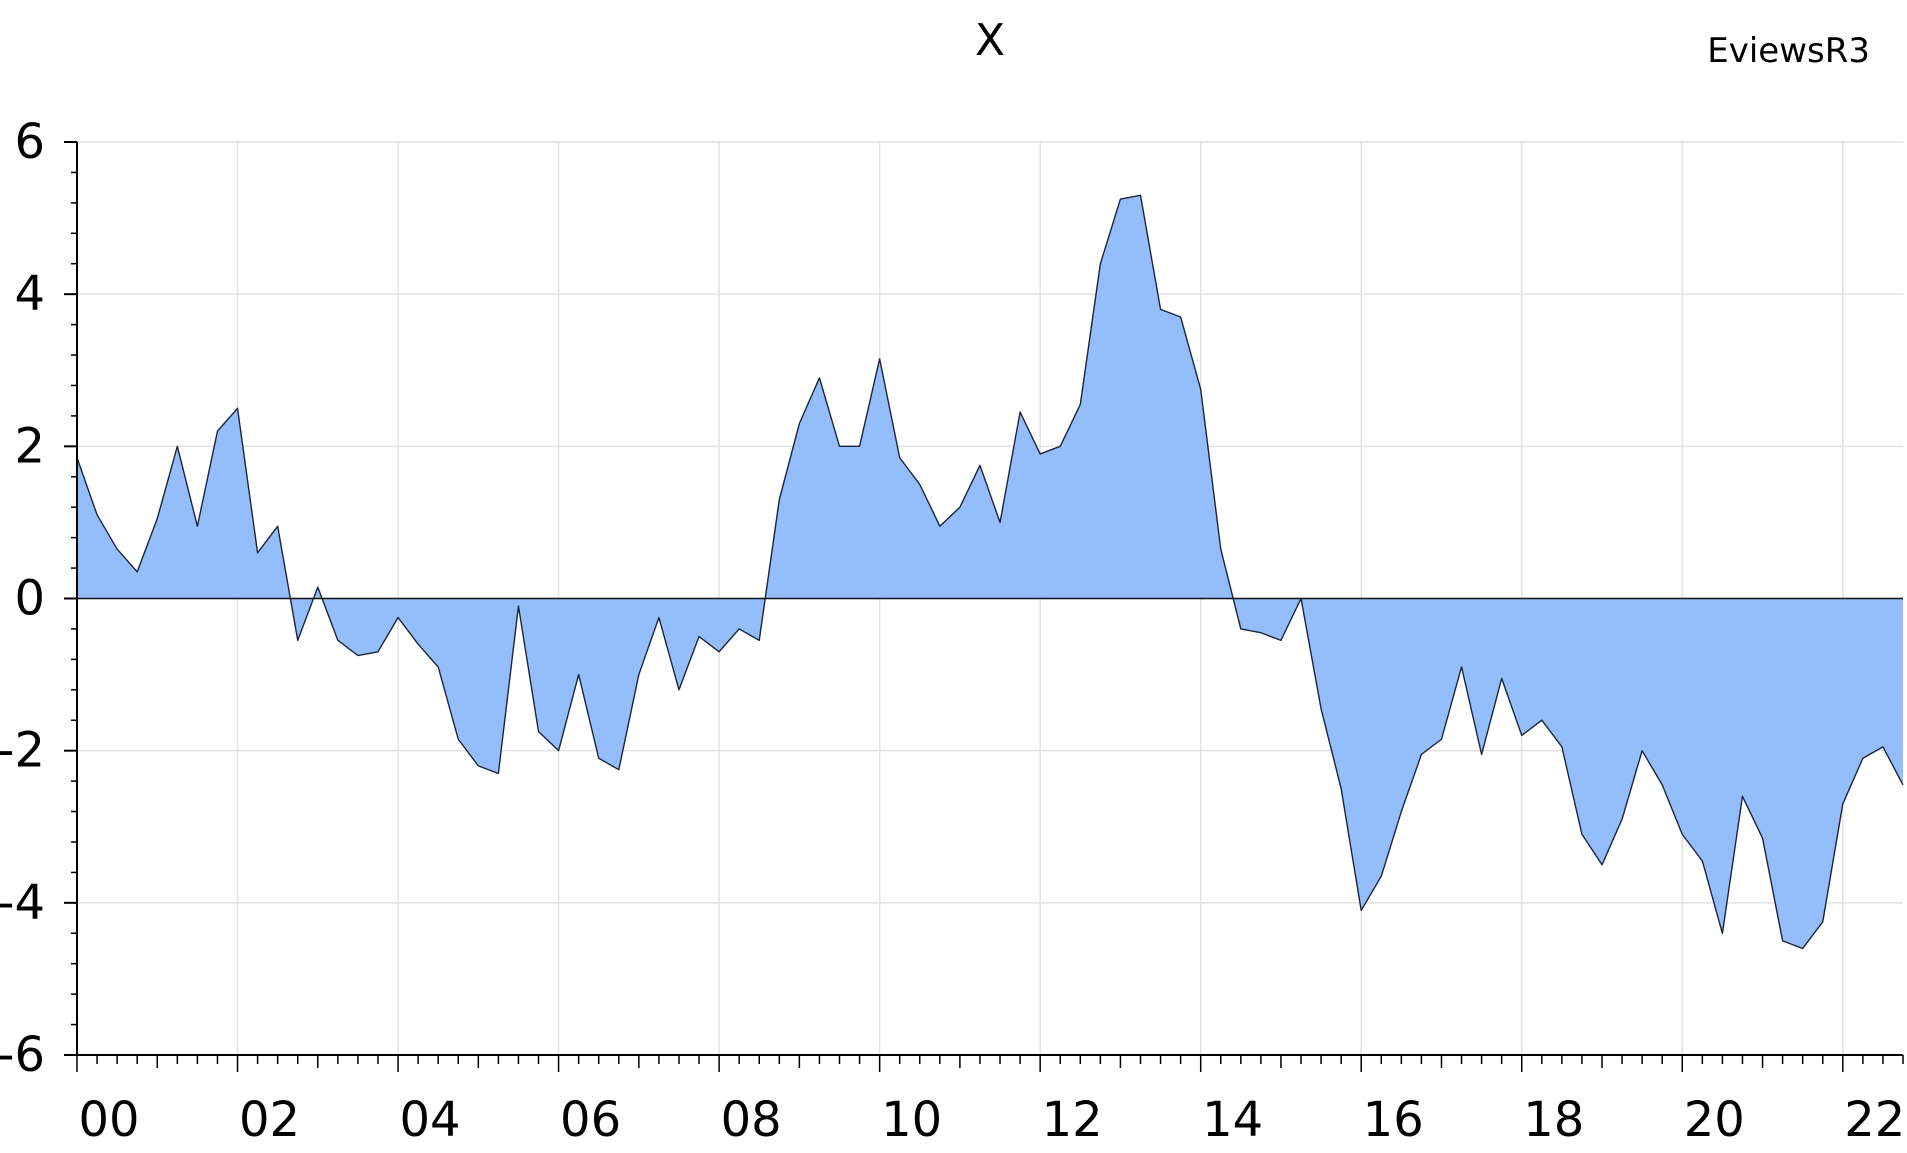 The width and height of the screenshot is (1907, 1153). I want to click on x-tick-label: 20, so click(1714, 1120).